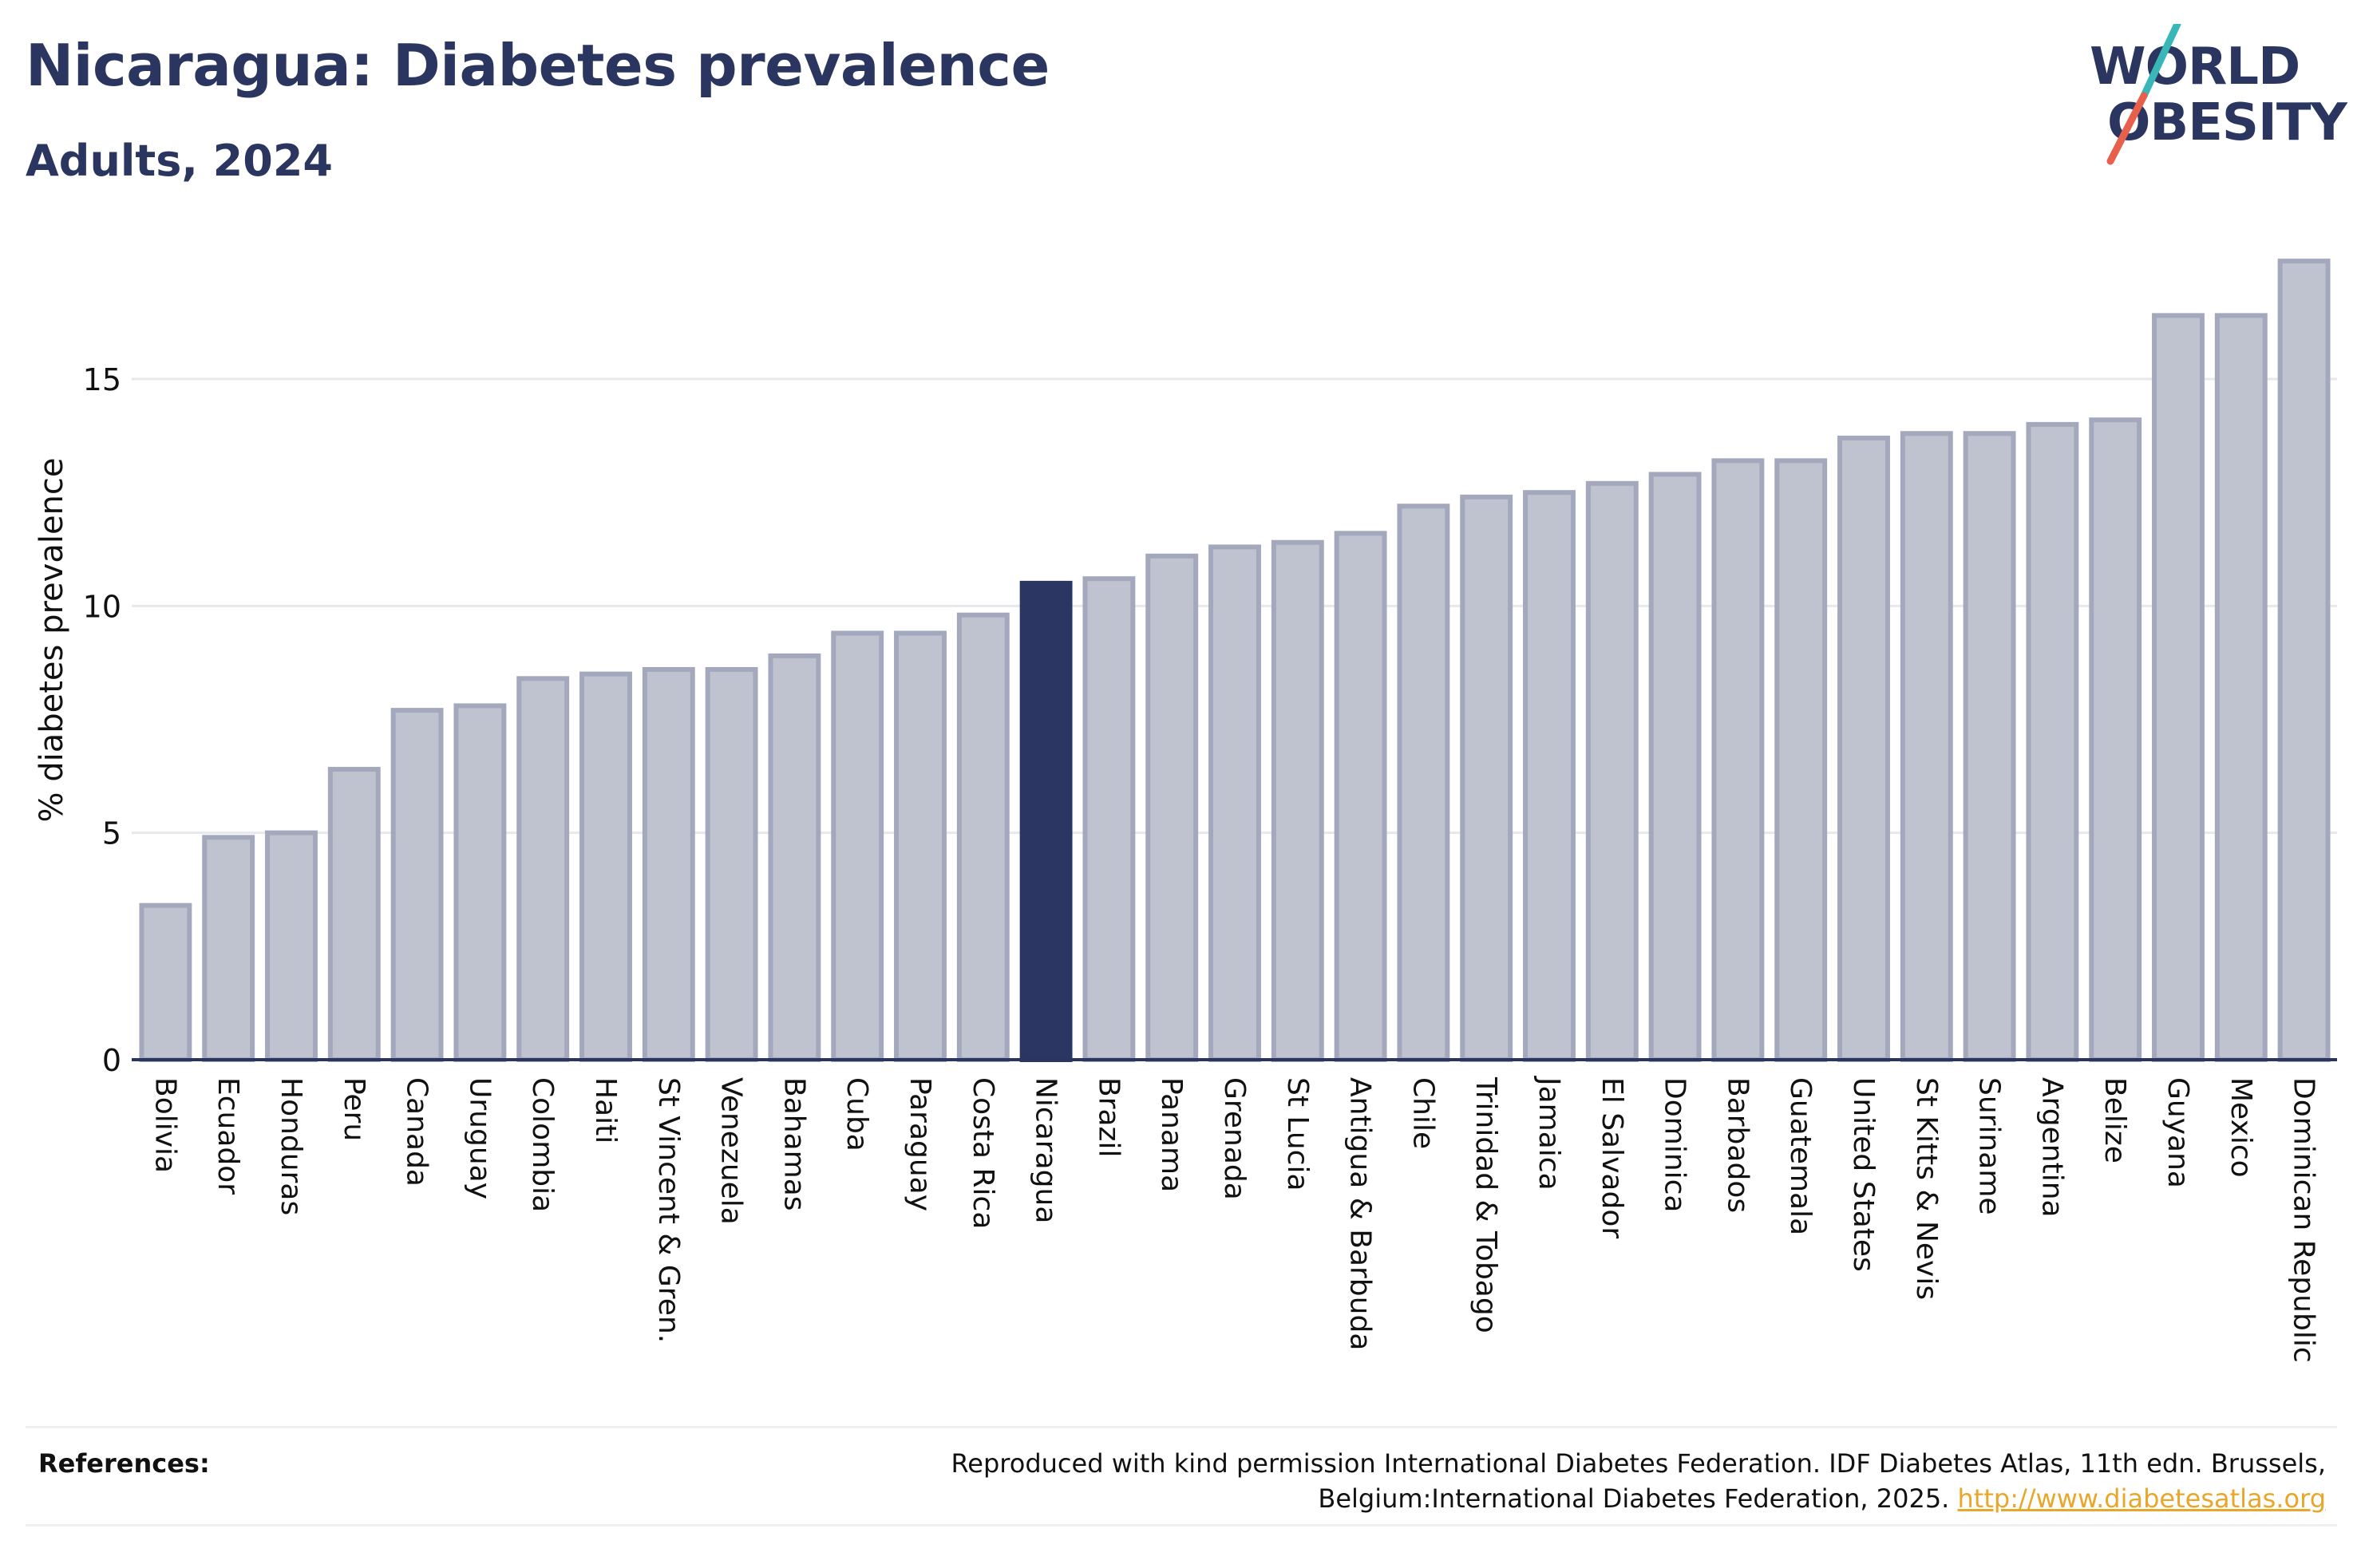 This screenshot has width=2361, height=1568. I want to click on bar-dominica, so click(1675, 767).